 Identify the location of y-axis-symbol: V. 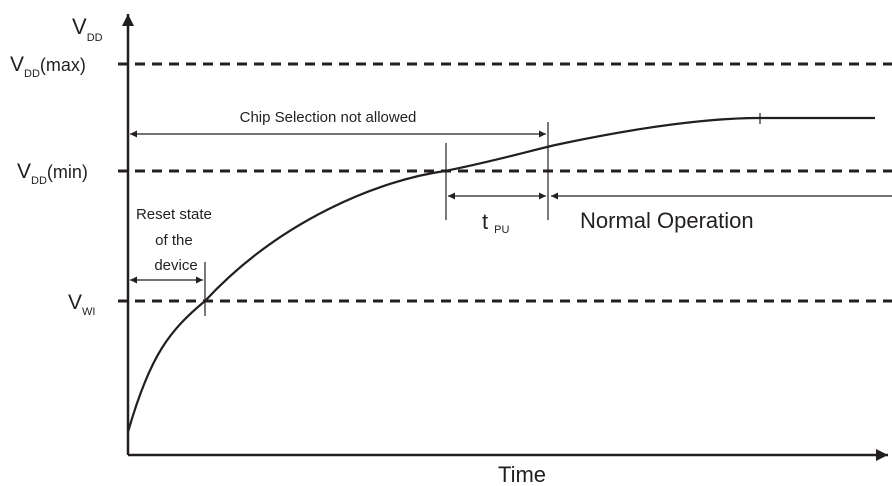
(79, 26).